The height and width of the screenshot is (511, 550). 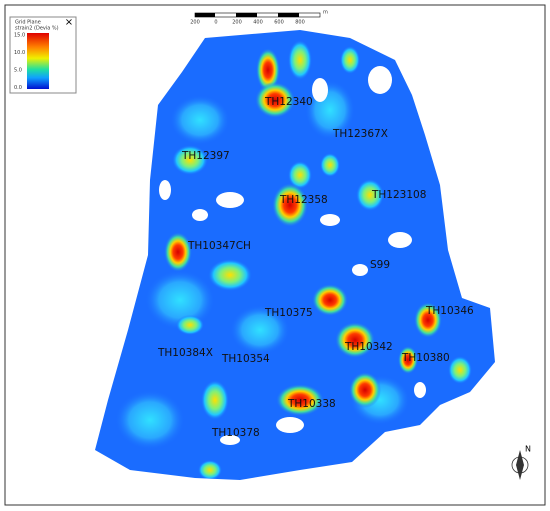 What do you see at coordinates (18, 88) in the screenshot?
I see `legend-tick-label: 0.0` at bounding box center [18, 88].